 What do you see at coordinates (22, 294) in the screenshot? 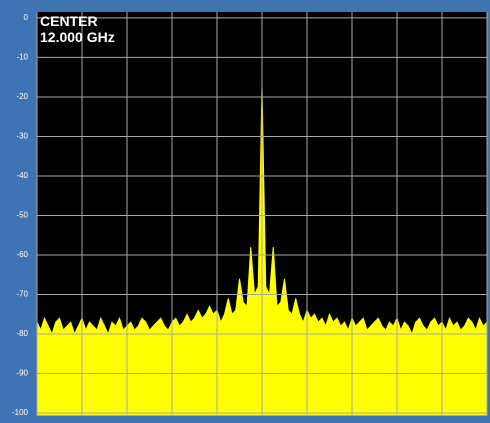
I see `y-tick-label: -70` at bounding box center [22, 294].